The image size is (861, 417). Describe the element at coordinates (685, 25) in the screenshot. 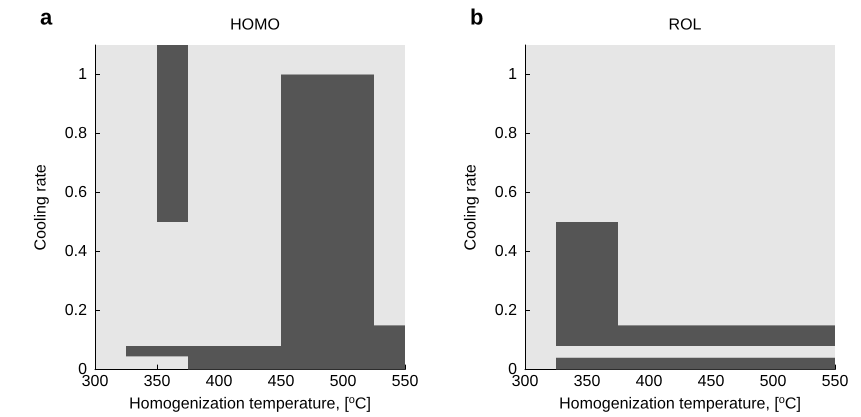

I see `chart-title: ROL` at that location.